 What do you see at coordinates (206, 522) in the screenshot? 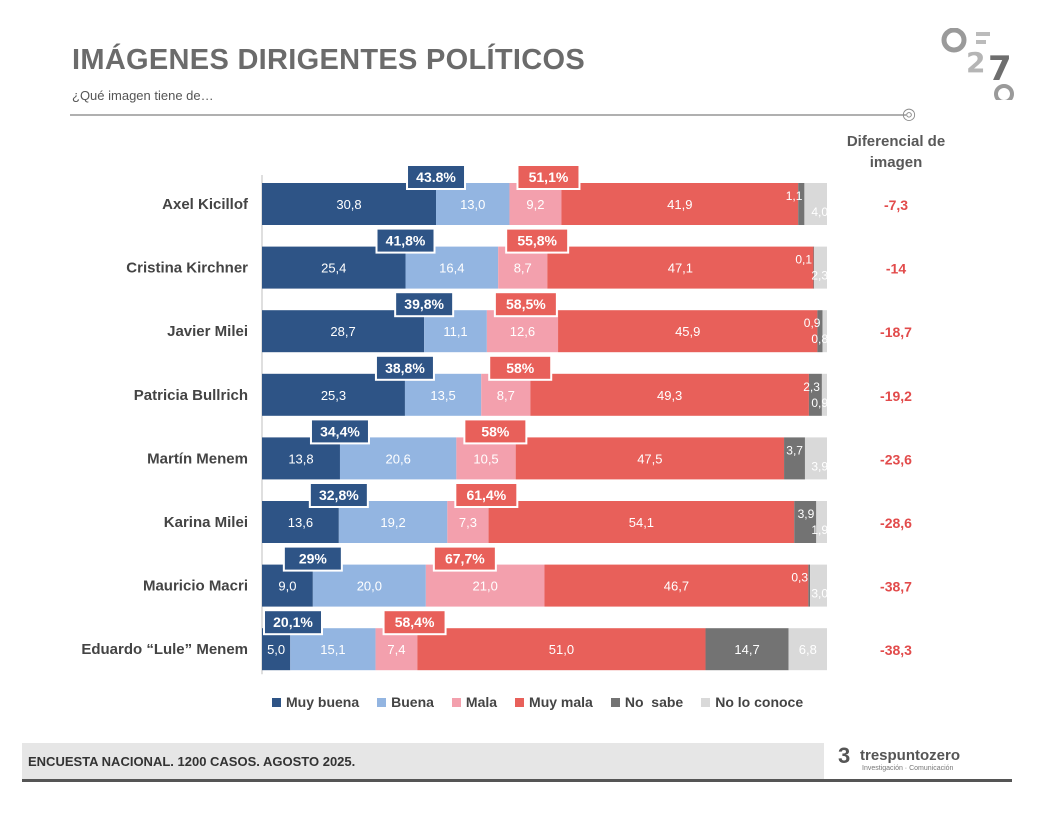
I see `category-label: Karina Milei` at bounding box center [206, 522].